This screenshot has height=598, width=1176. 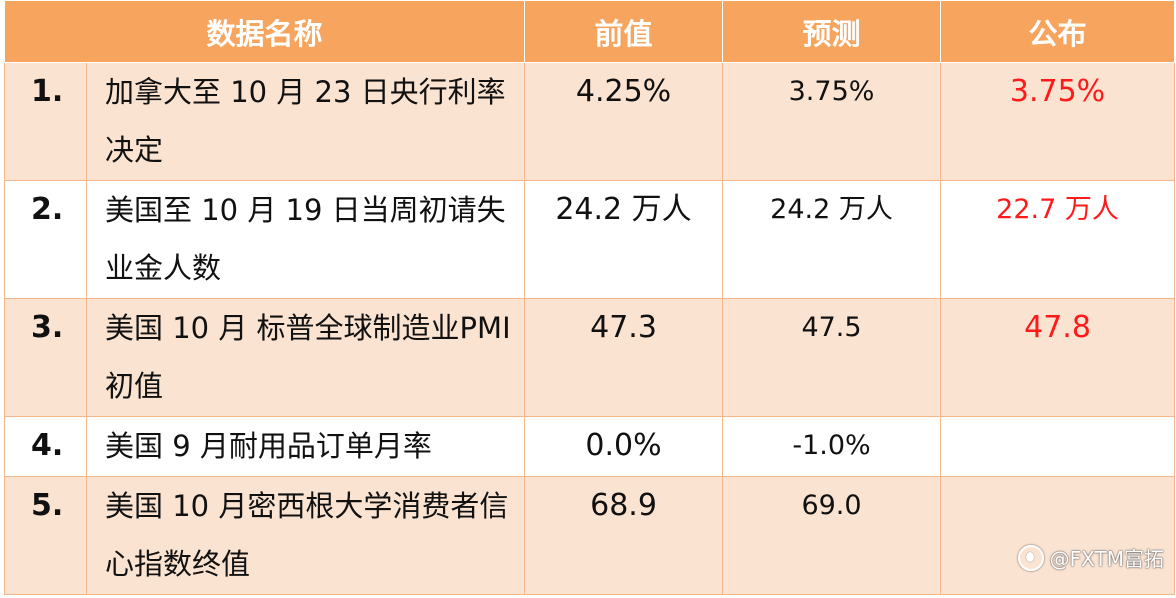 I want to click on row-index: 5., so click(x=45, y=535).